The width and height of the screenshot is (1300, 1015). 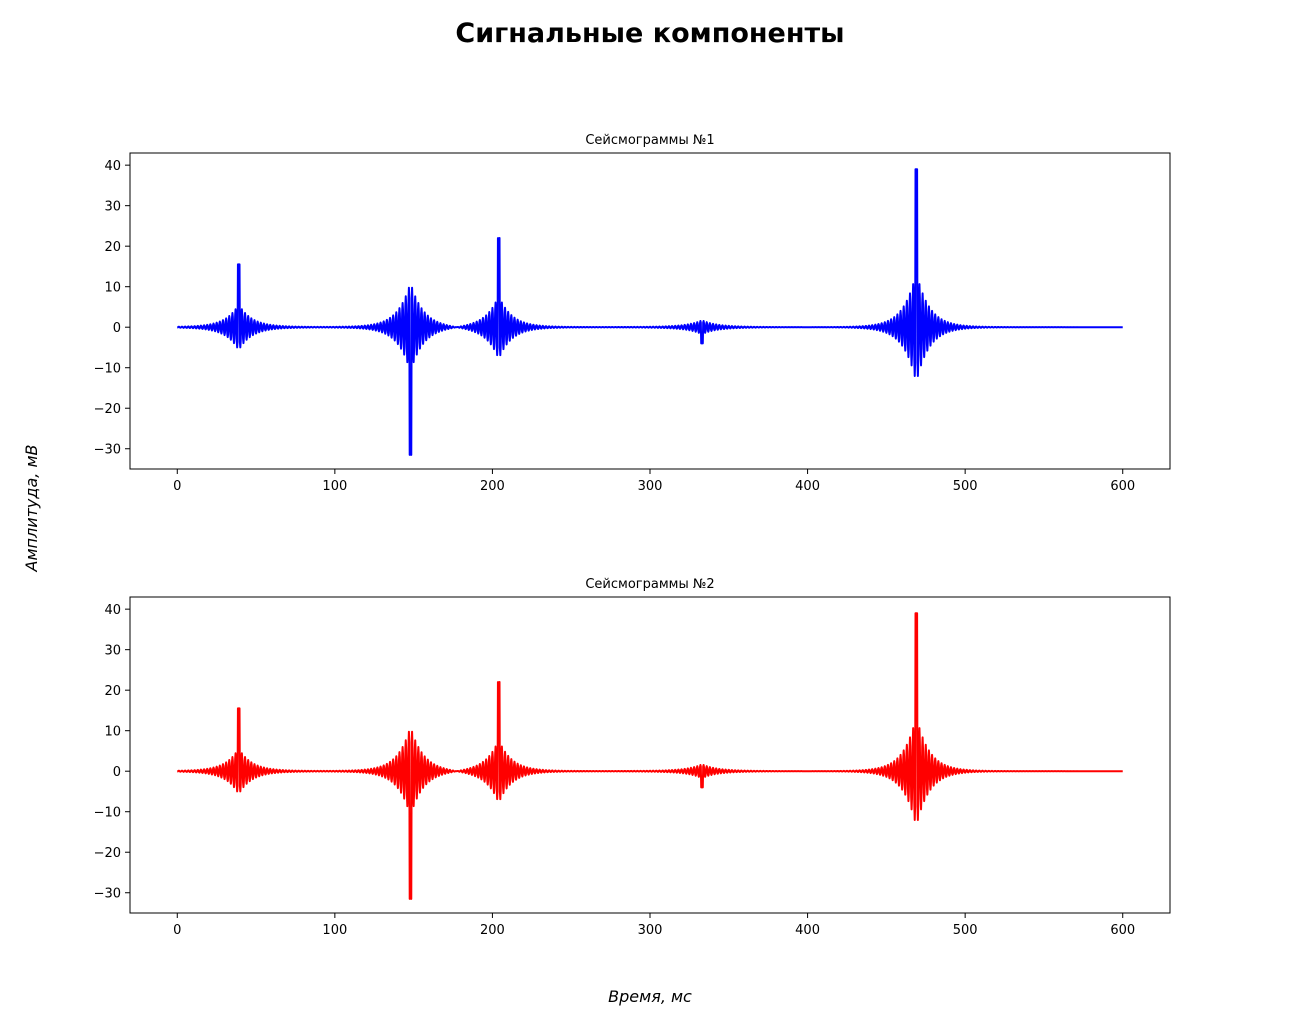 I want to click on subplot-1-title: Сейсмограммы №1, so click(x=649, y=140).